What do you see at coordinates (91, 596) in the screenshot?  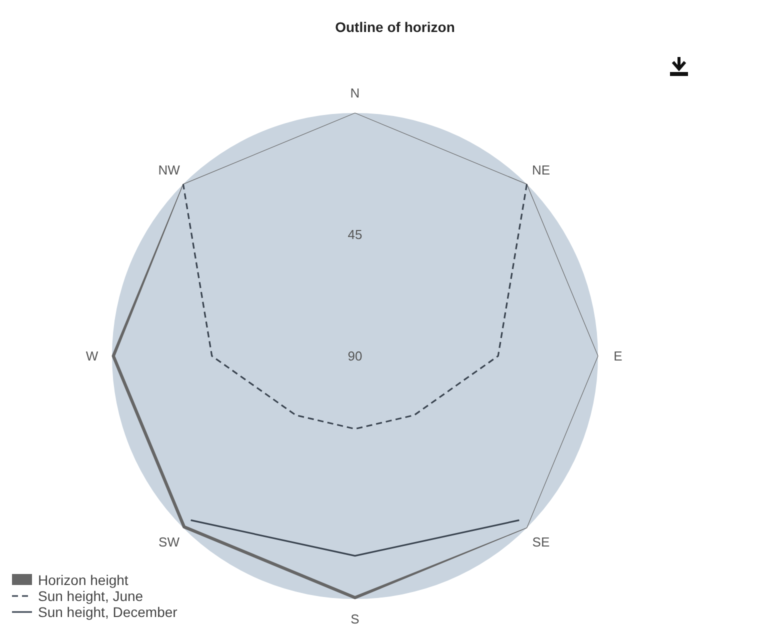 I see `legend-label: Sun height, June` at bounding box center [91, 596].